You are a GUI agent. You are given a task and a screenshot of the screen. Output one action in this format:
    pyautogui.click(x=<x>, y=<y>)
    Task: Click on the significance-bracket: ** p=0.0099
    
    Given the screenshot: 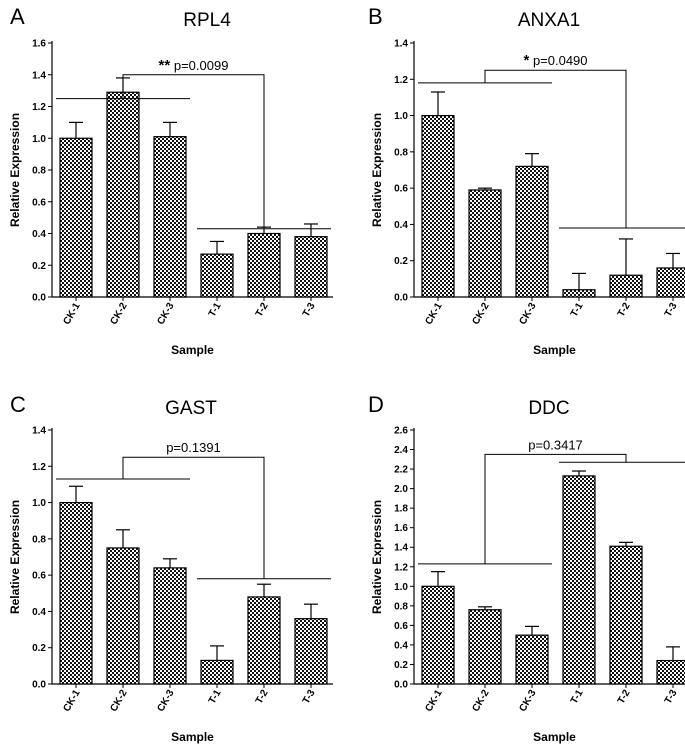 What is the action you would take?
    pyautogui.click(x=193, y=143)
    